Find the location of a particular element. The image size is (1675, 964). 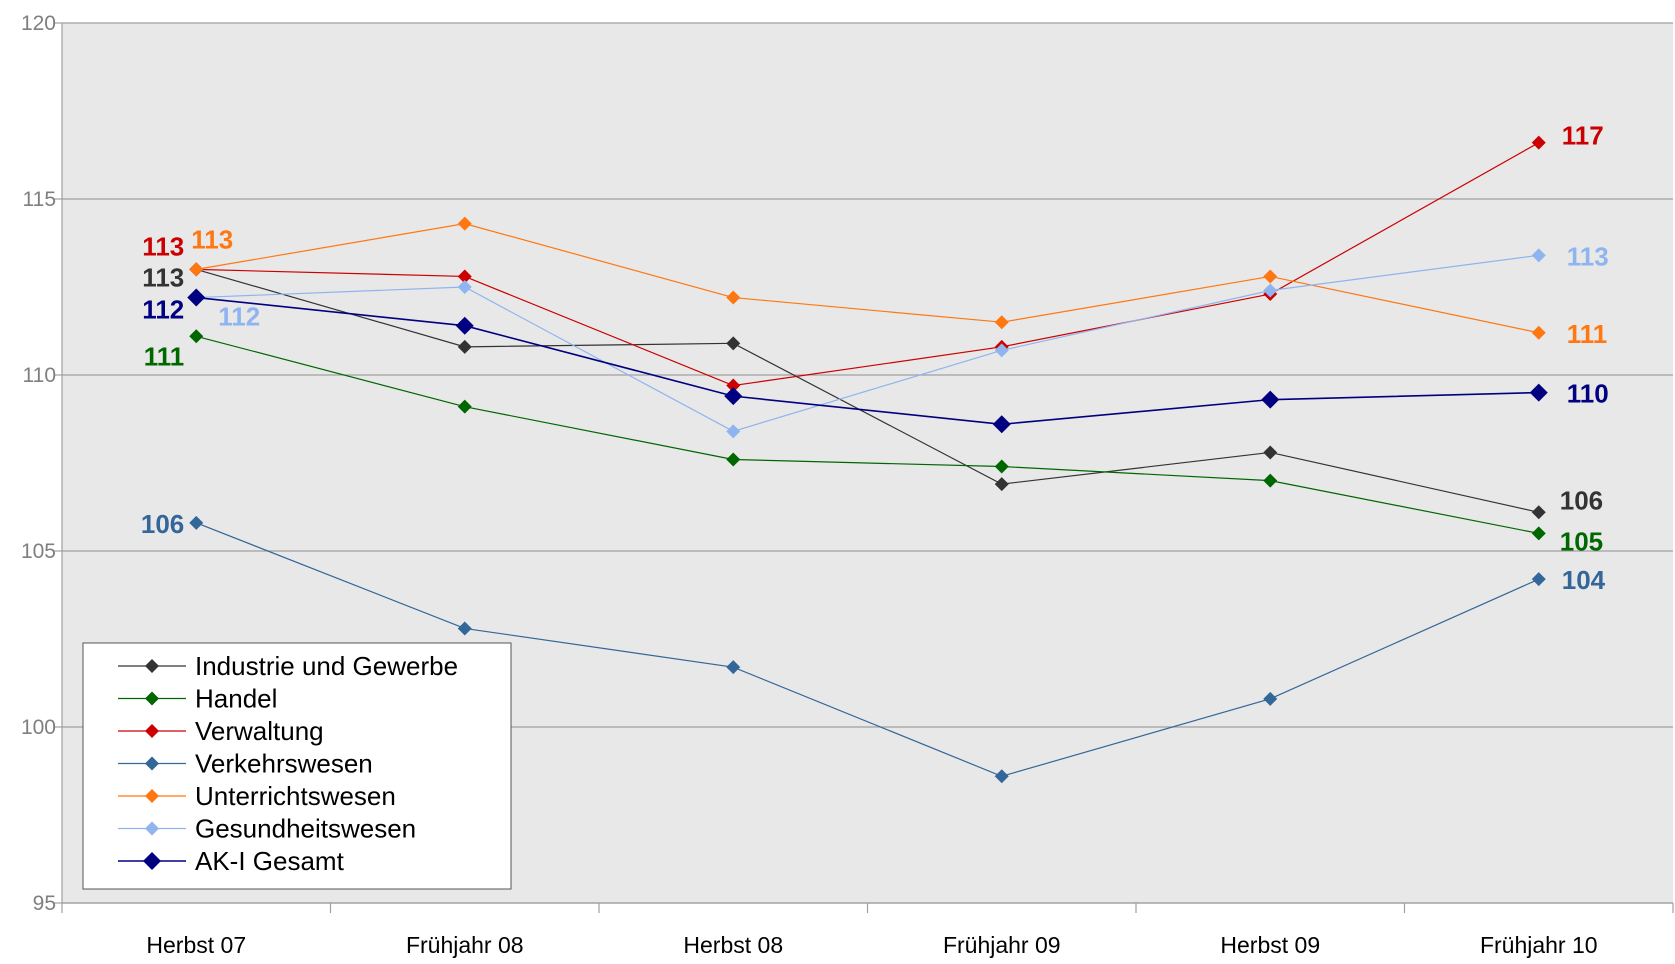

data-label: 105 is located at coordinates (1581, 541).